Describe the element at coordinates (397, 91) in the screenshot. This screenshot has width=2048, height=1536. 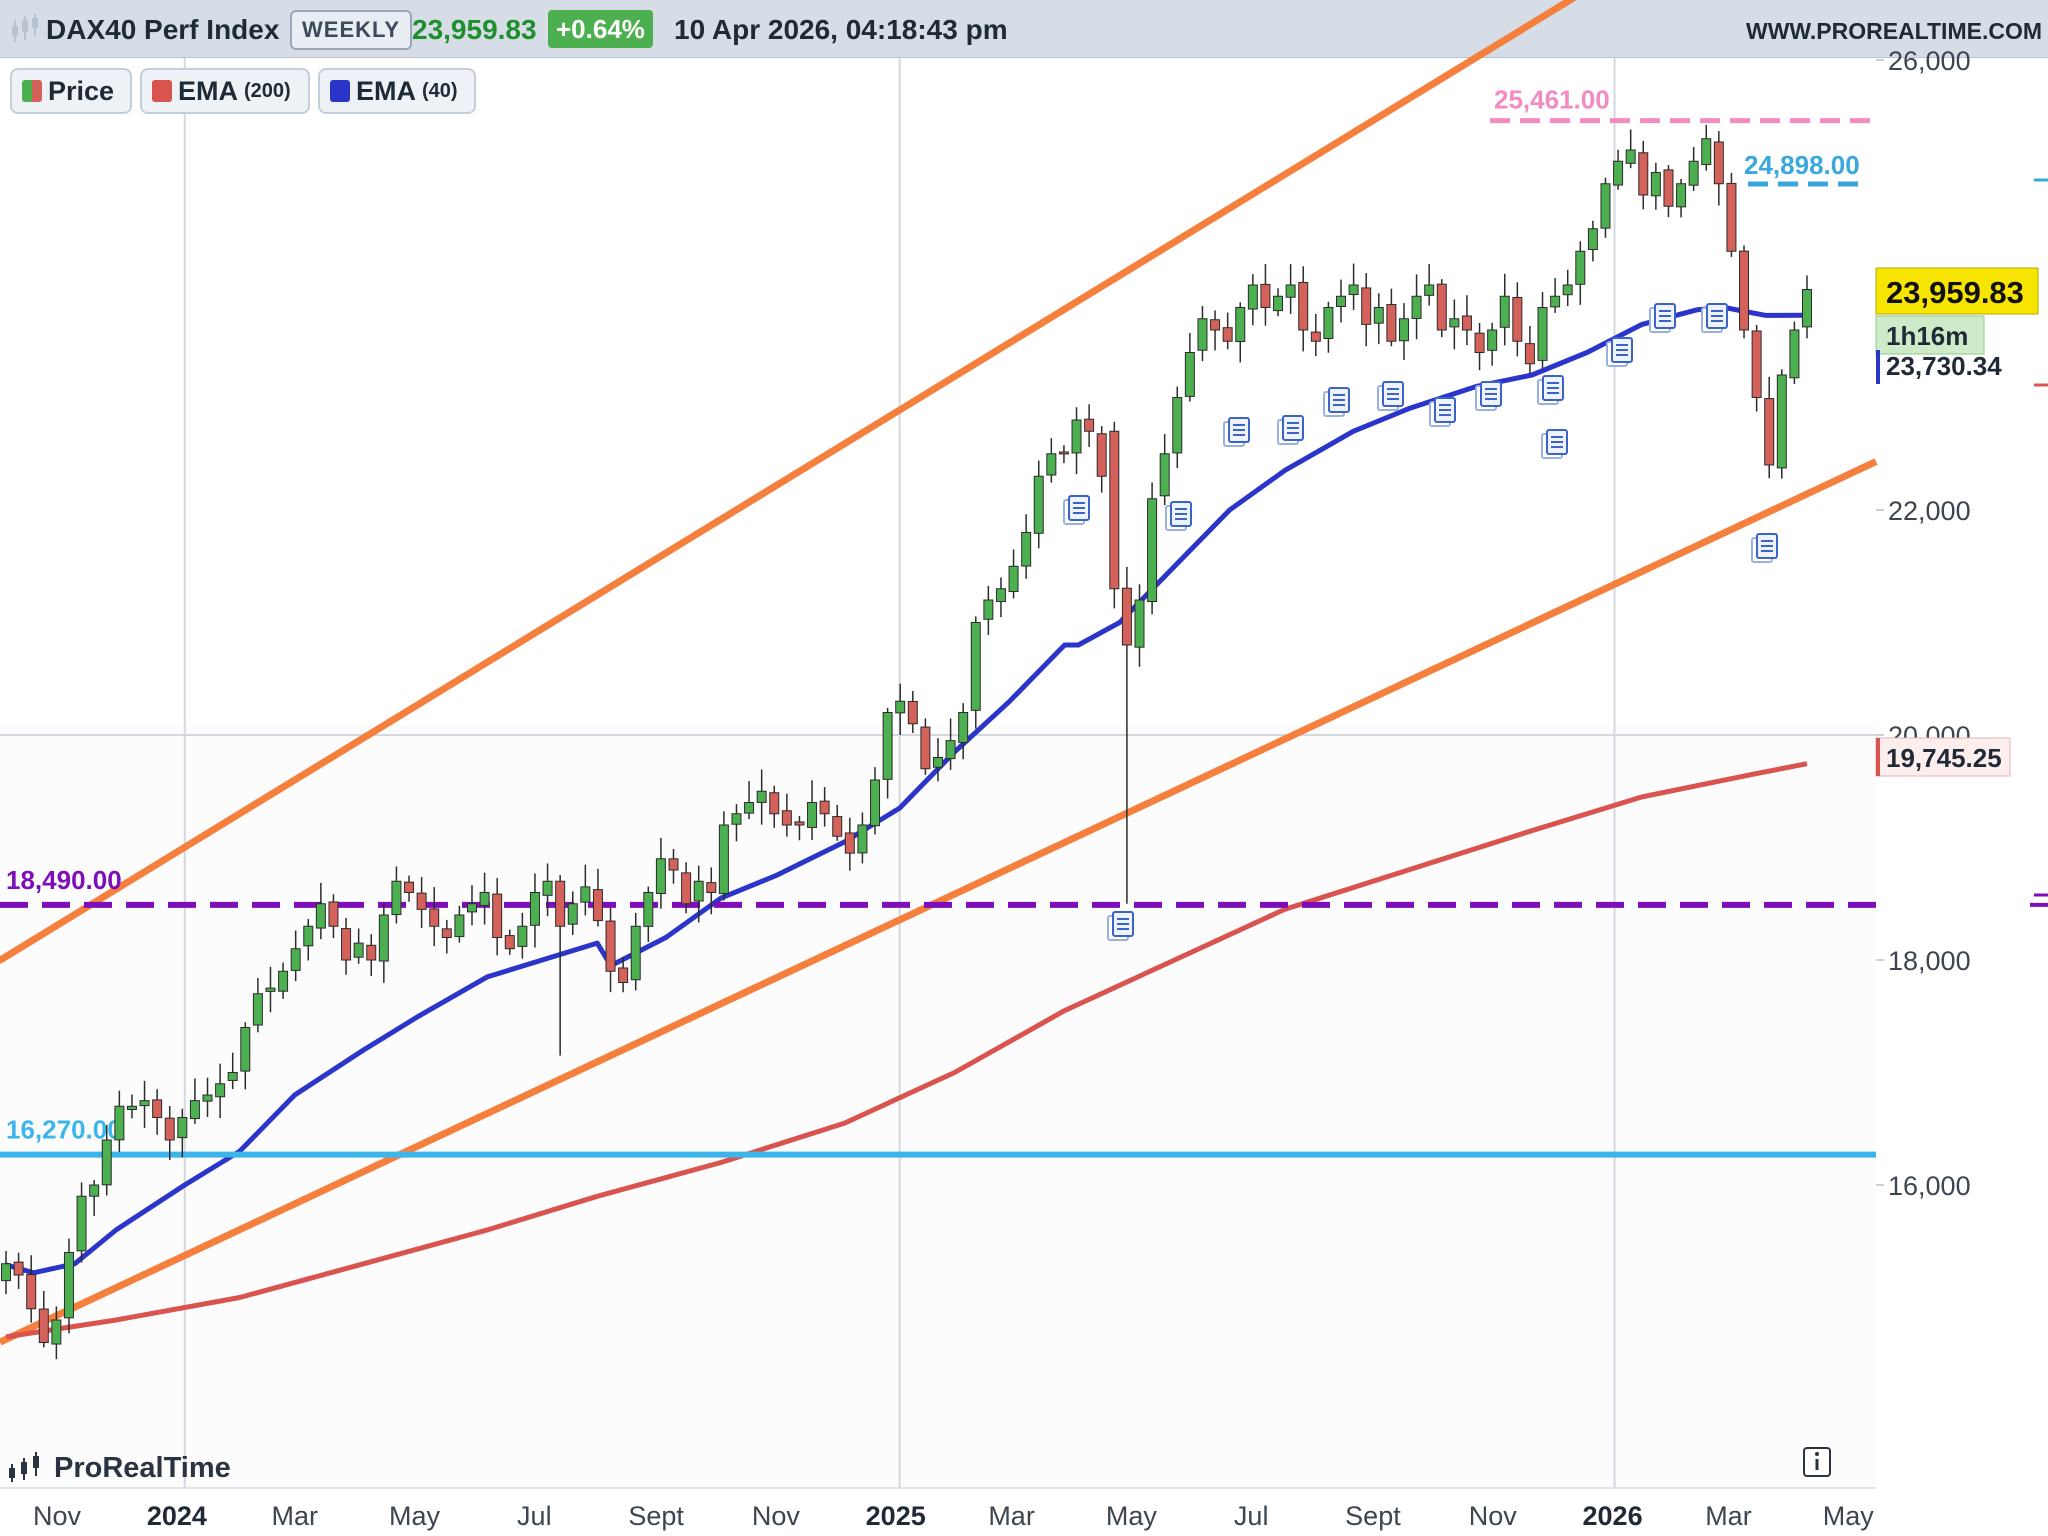
I see `legend-ema40: EMA (40)` at that location.